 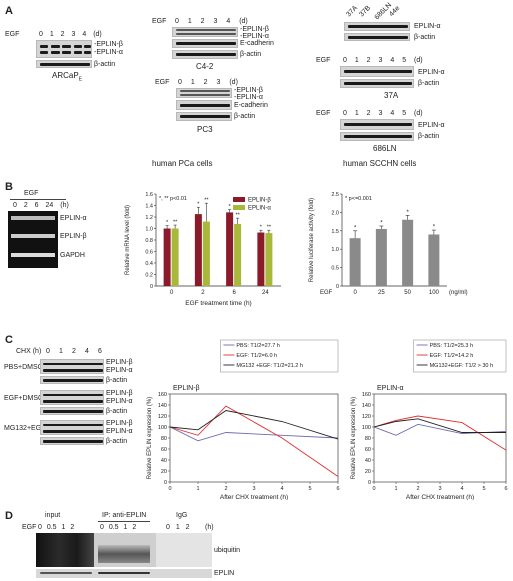 I want to click on chx-group-egf-row-actin: β-actin, so click(x=117, y=411).